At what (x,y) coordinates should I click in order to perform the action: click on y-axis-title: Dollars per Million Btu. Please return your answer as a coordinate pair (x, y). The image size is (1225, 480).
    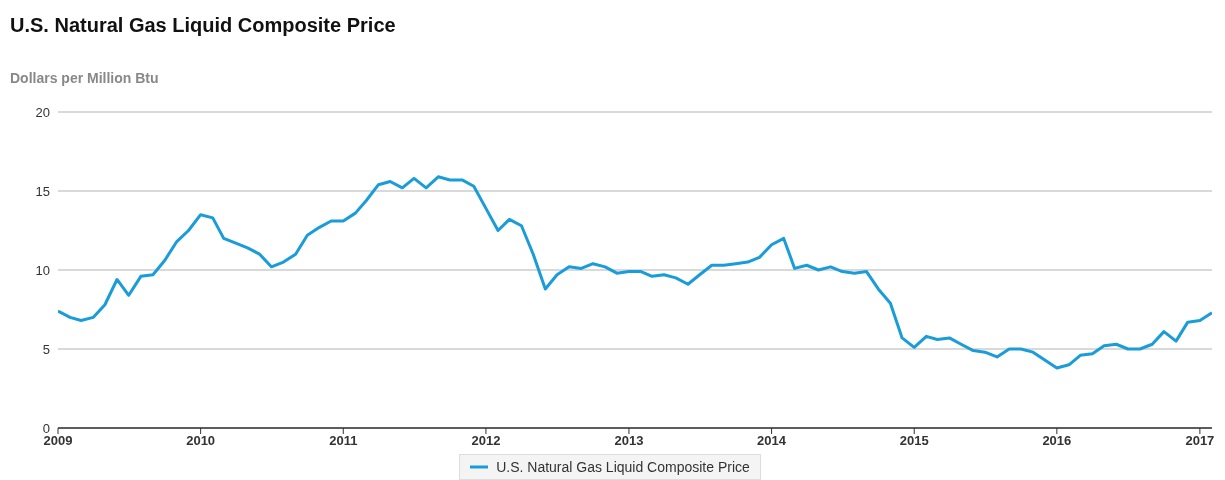
    Looking at the image, I should click on (84, 78).